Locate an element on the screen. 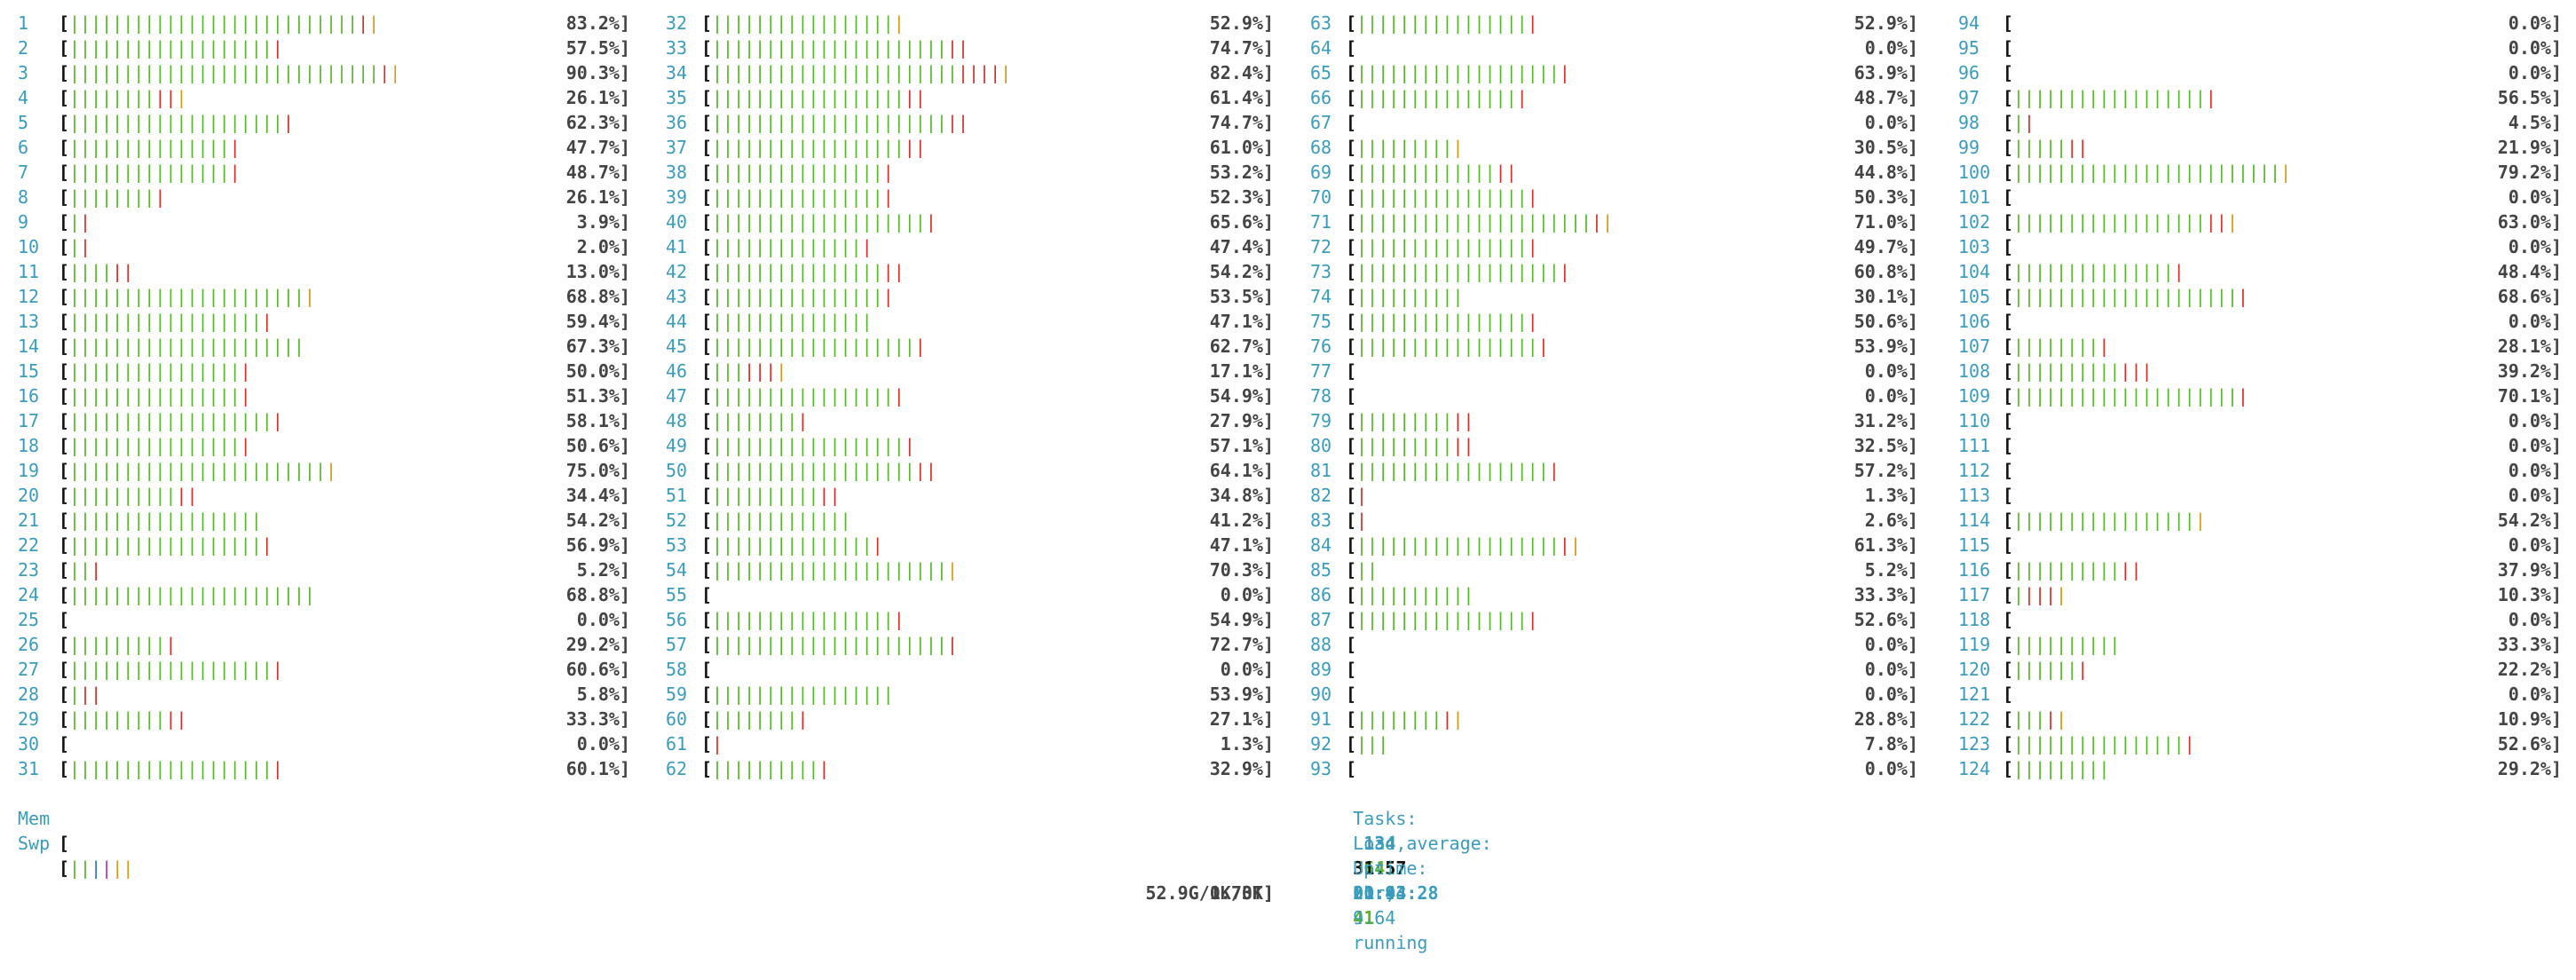 This screenshot has height=980, width=2576. cpu-meter: 96 [0.0%] is located at coordinates (2260, 72).